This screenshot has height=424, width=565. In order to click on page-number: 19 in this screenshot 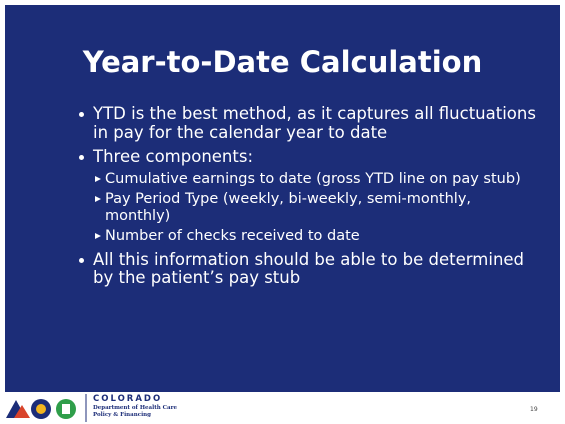, I will do `click(534, 409)`.